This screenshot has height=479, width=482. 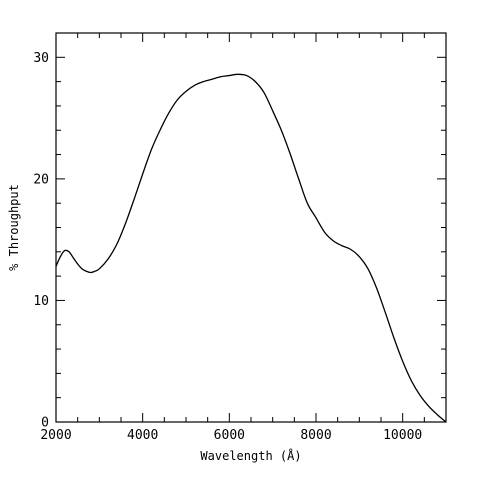 What do you see at coordinates (41, 301) in the screenshot?
I see `y-tick-label: 10` at bounding box center [41, 301].